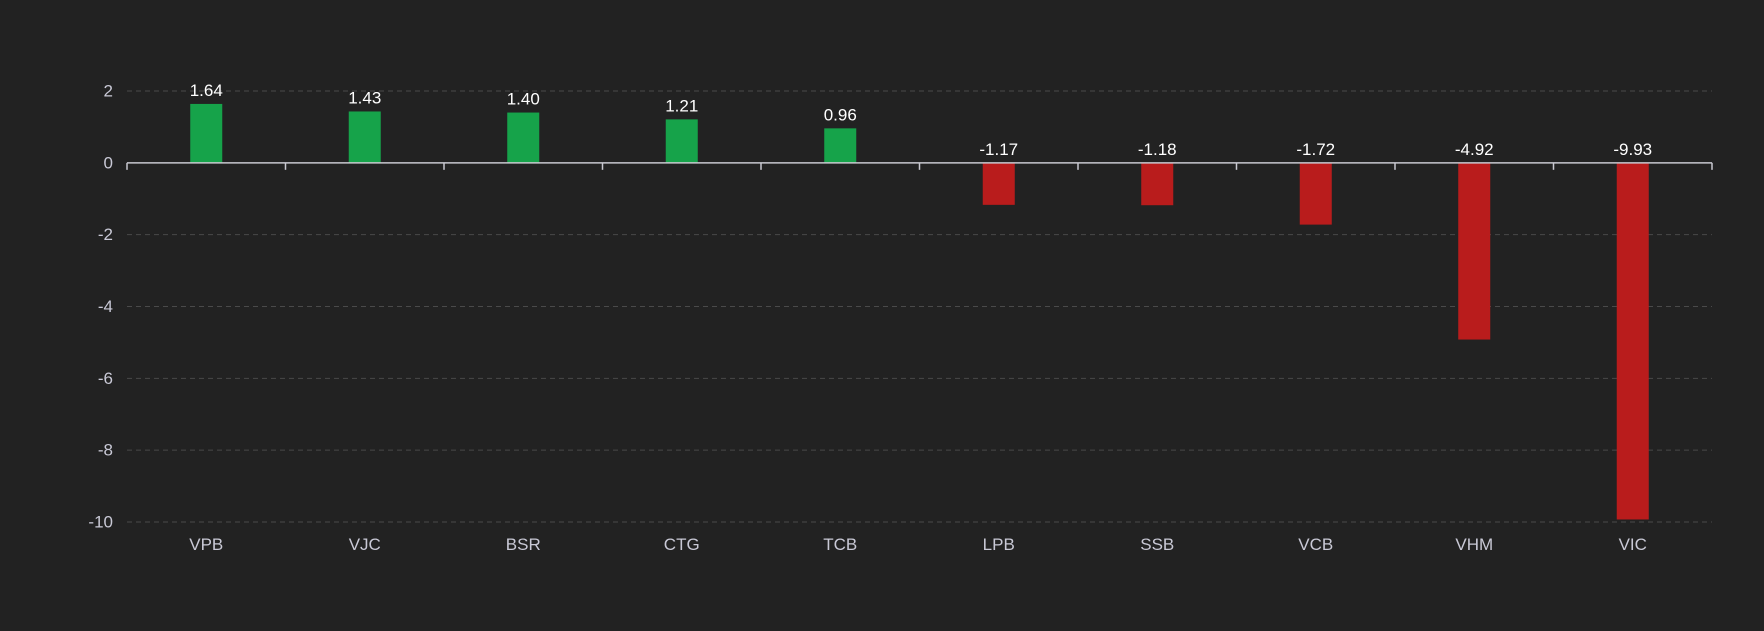 This screenshot has width=1764, height=631. What do you see at coordinates (1474, 544) in the screenshot?
I see `x-tick-label: VHM` at bounding box center [1474, 544].